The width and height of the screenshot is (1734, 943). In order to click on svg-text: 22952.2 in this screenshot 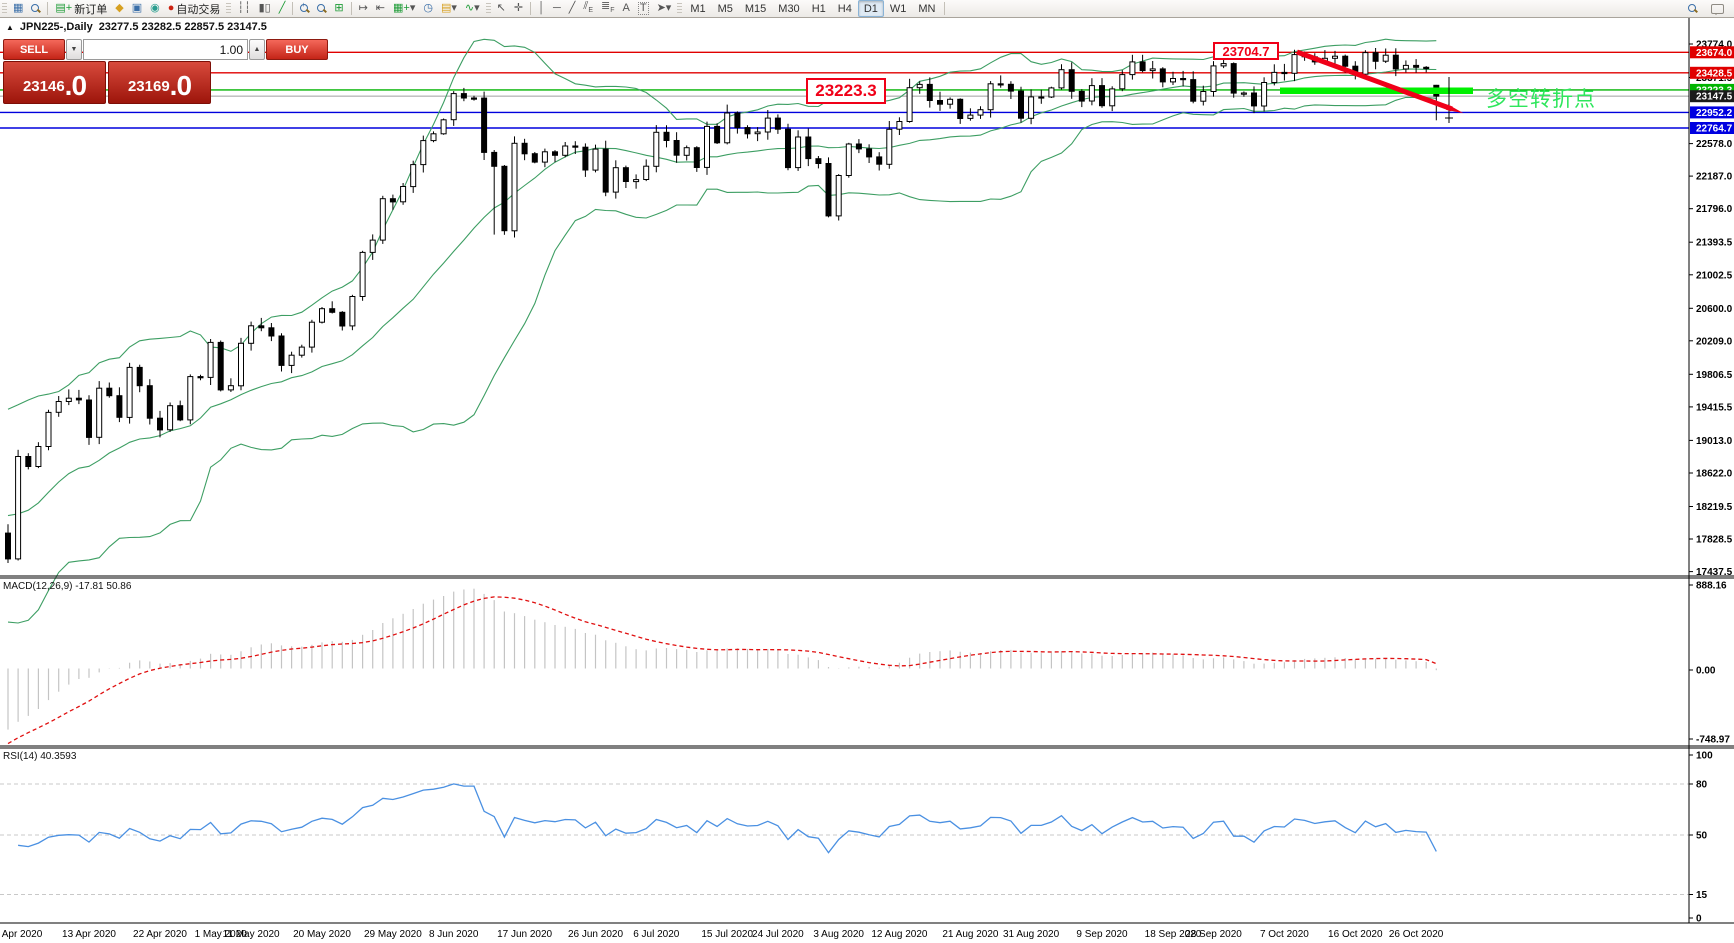, I will do `click(1714, 113)`.